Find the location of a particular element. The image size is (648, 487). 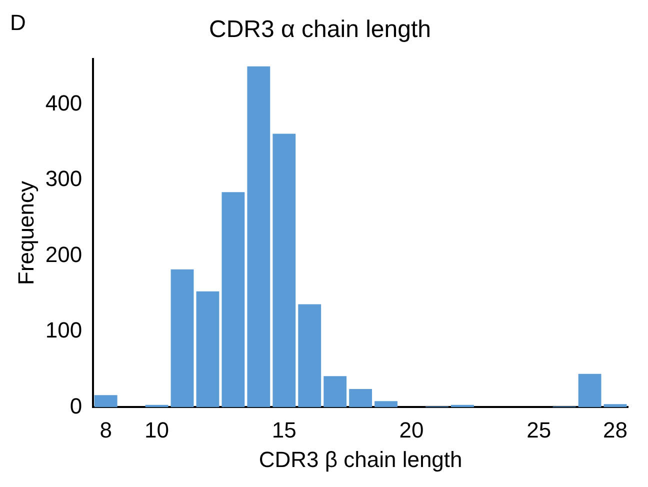

y-tick-label: 300 is located at coordinates (63, 179).